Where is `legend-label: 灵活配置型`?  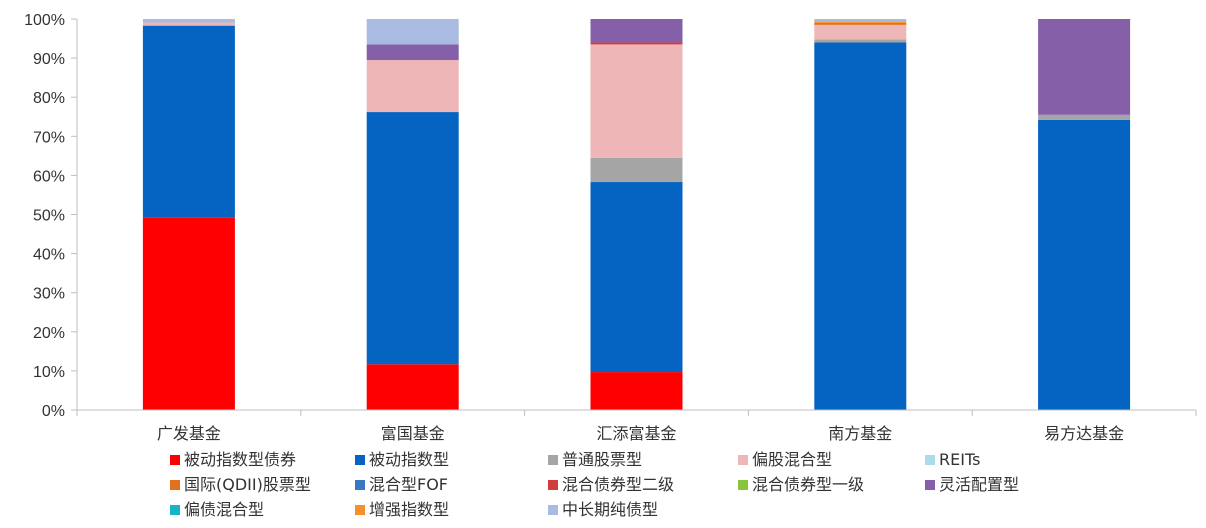 legend-label: 灵活配置型 is located at coordinates (979, 484).